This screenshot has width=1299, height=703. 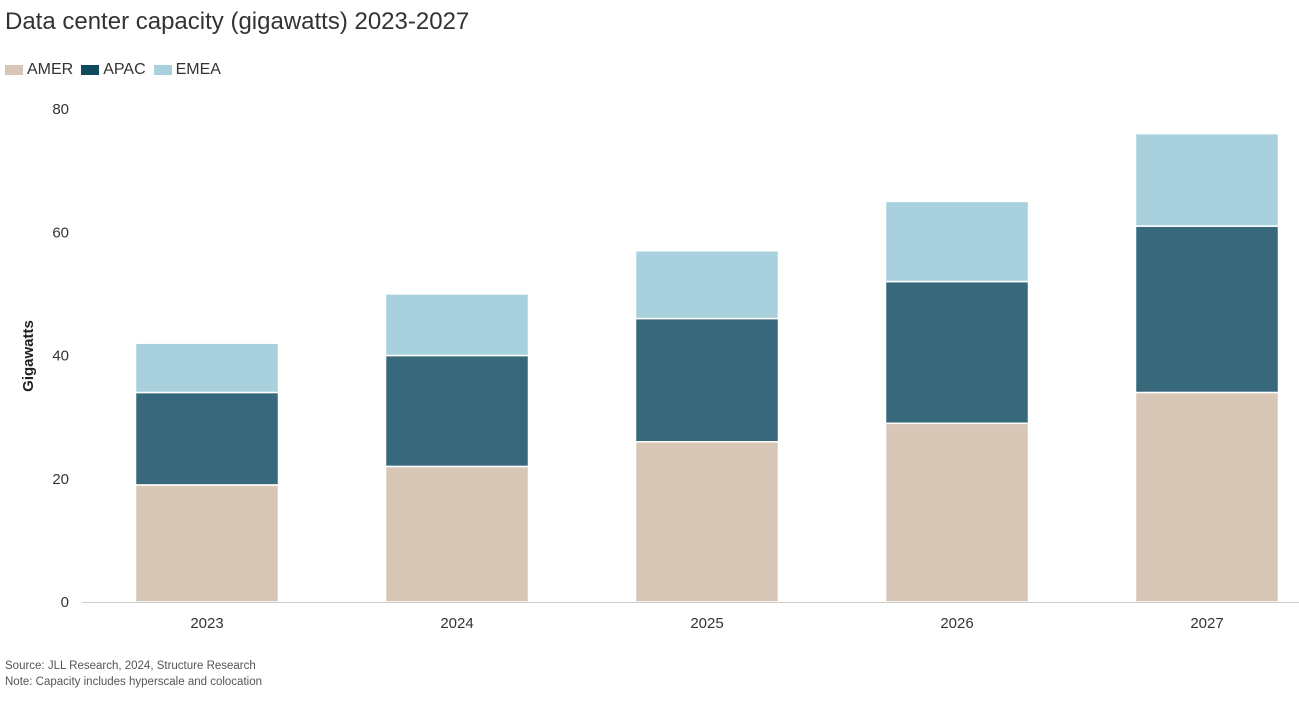 I want to click on bar-emea-2023, so click(x=207, y=368).